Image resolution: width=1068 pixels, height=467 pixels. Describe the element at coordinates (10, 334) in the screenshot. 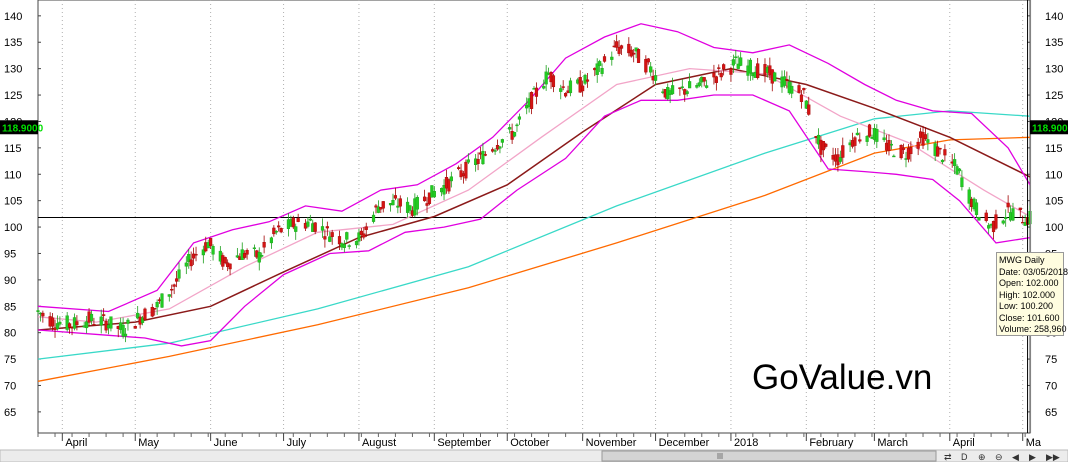

I see `y-tick-label-left: 80` at that location.